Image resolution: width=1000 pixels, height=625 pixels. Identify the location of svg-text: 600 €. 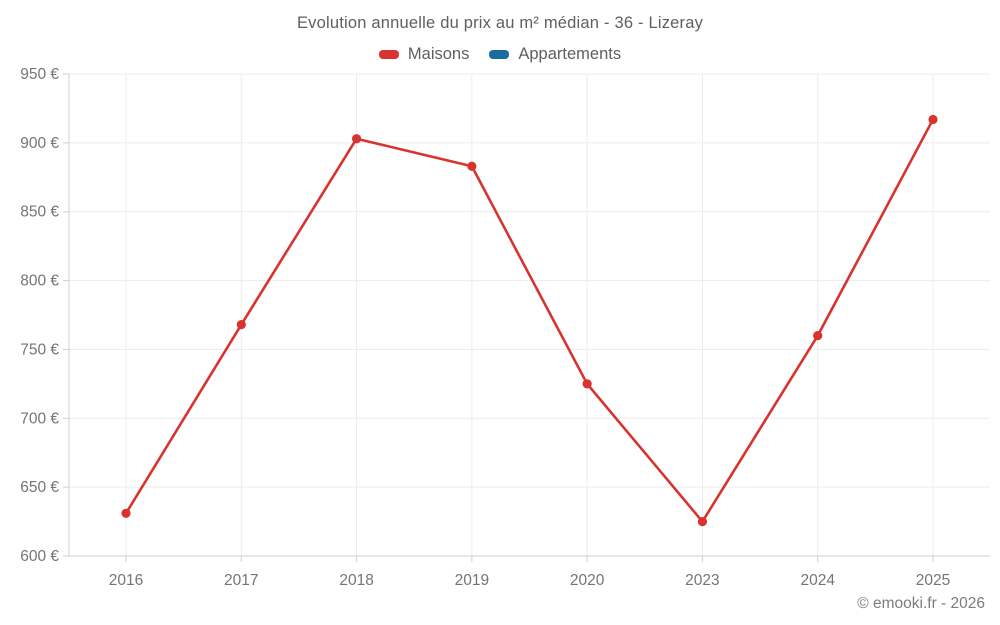
(39, 556).